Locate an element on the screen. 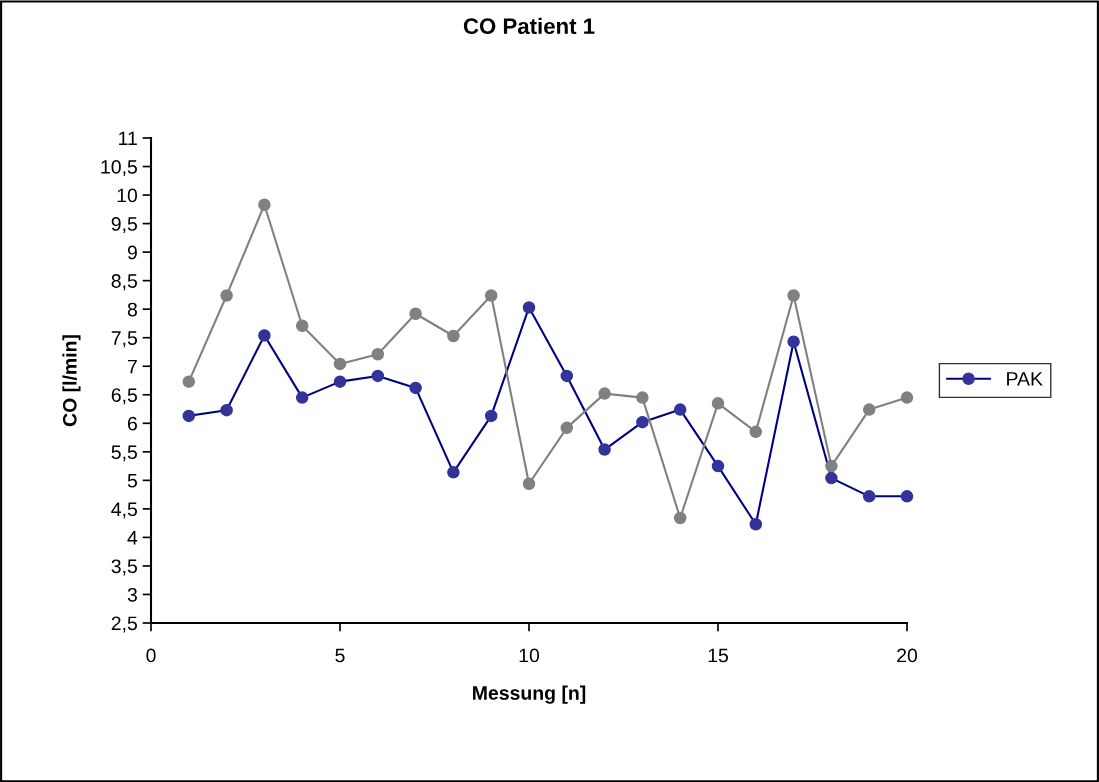 The width and height of the screenshot is (1099, 782). y-tick-label: 4 is located at coordinates (132, 538).